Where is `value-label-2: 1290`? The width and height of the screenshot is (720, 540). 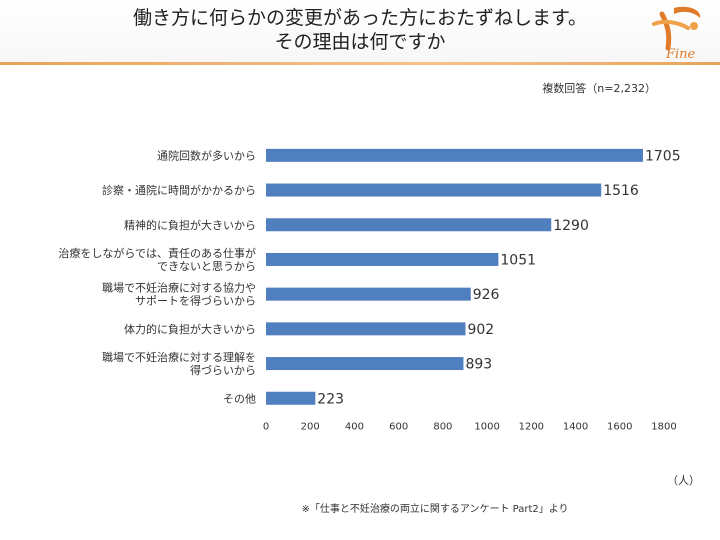
value-label-2: 1290 is located at coordinates (571, 226).